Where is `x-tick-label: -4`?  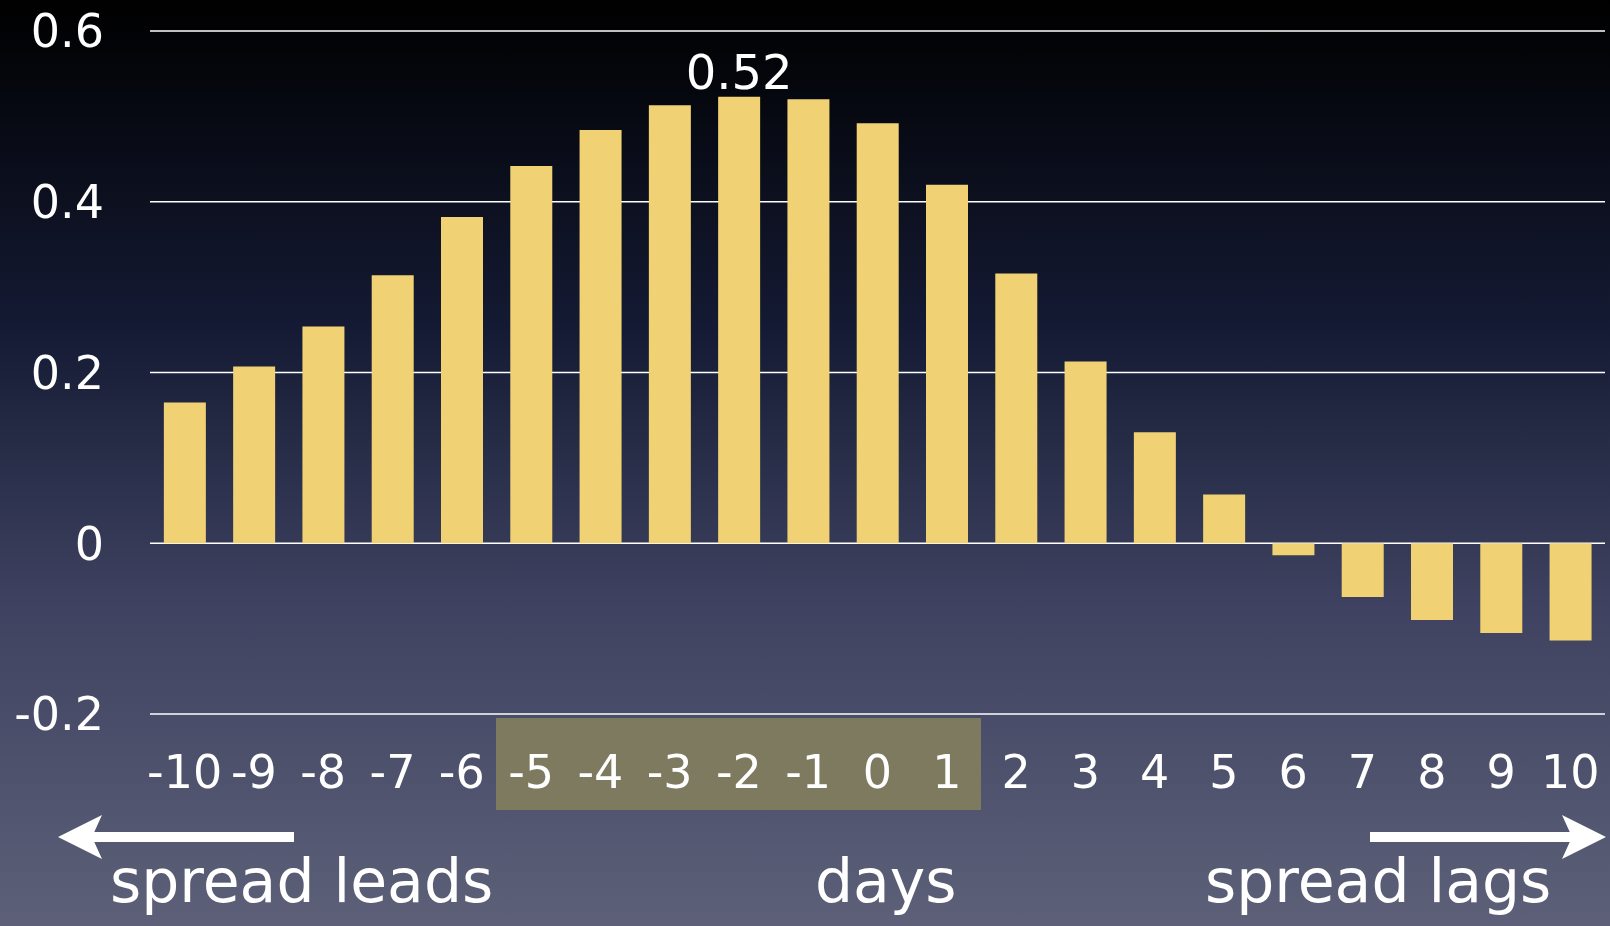
x-tick-label: -4 is located at coordinates (600, 772).